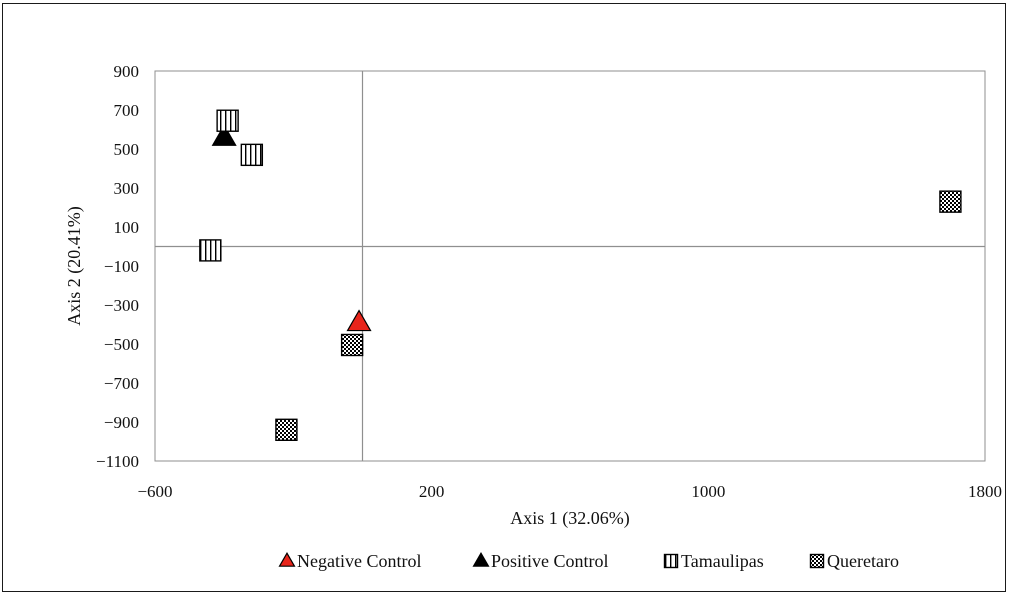 This screenshot has height=595, width=1009. I want to click on y-tick-label: 500, so click(127, 149).